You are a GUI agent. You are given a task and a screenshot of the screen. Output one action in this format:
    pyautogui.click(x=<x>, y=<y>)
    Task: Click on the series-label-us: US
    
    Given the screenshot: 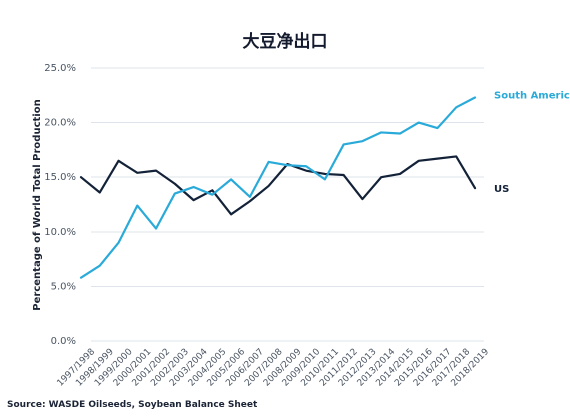 What is the action you would take?
    pyautogui.click(x=501, y=189)
    